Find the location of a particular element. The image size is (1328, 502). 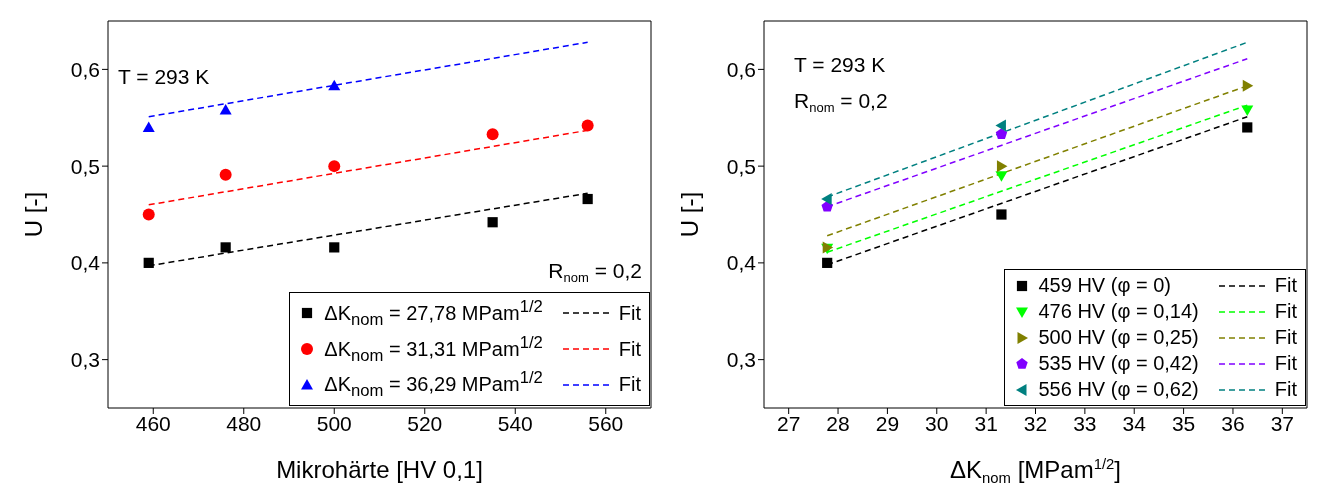

legend-label: 556 HV (φ = 0,62) is located at coordinates (1118, 389).